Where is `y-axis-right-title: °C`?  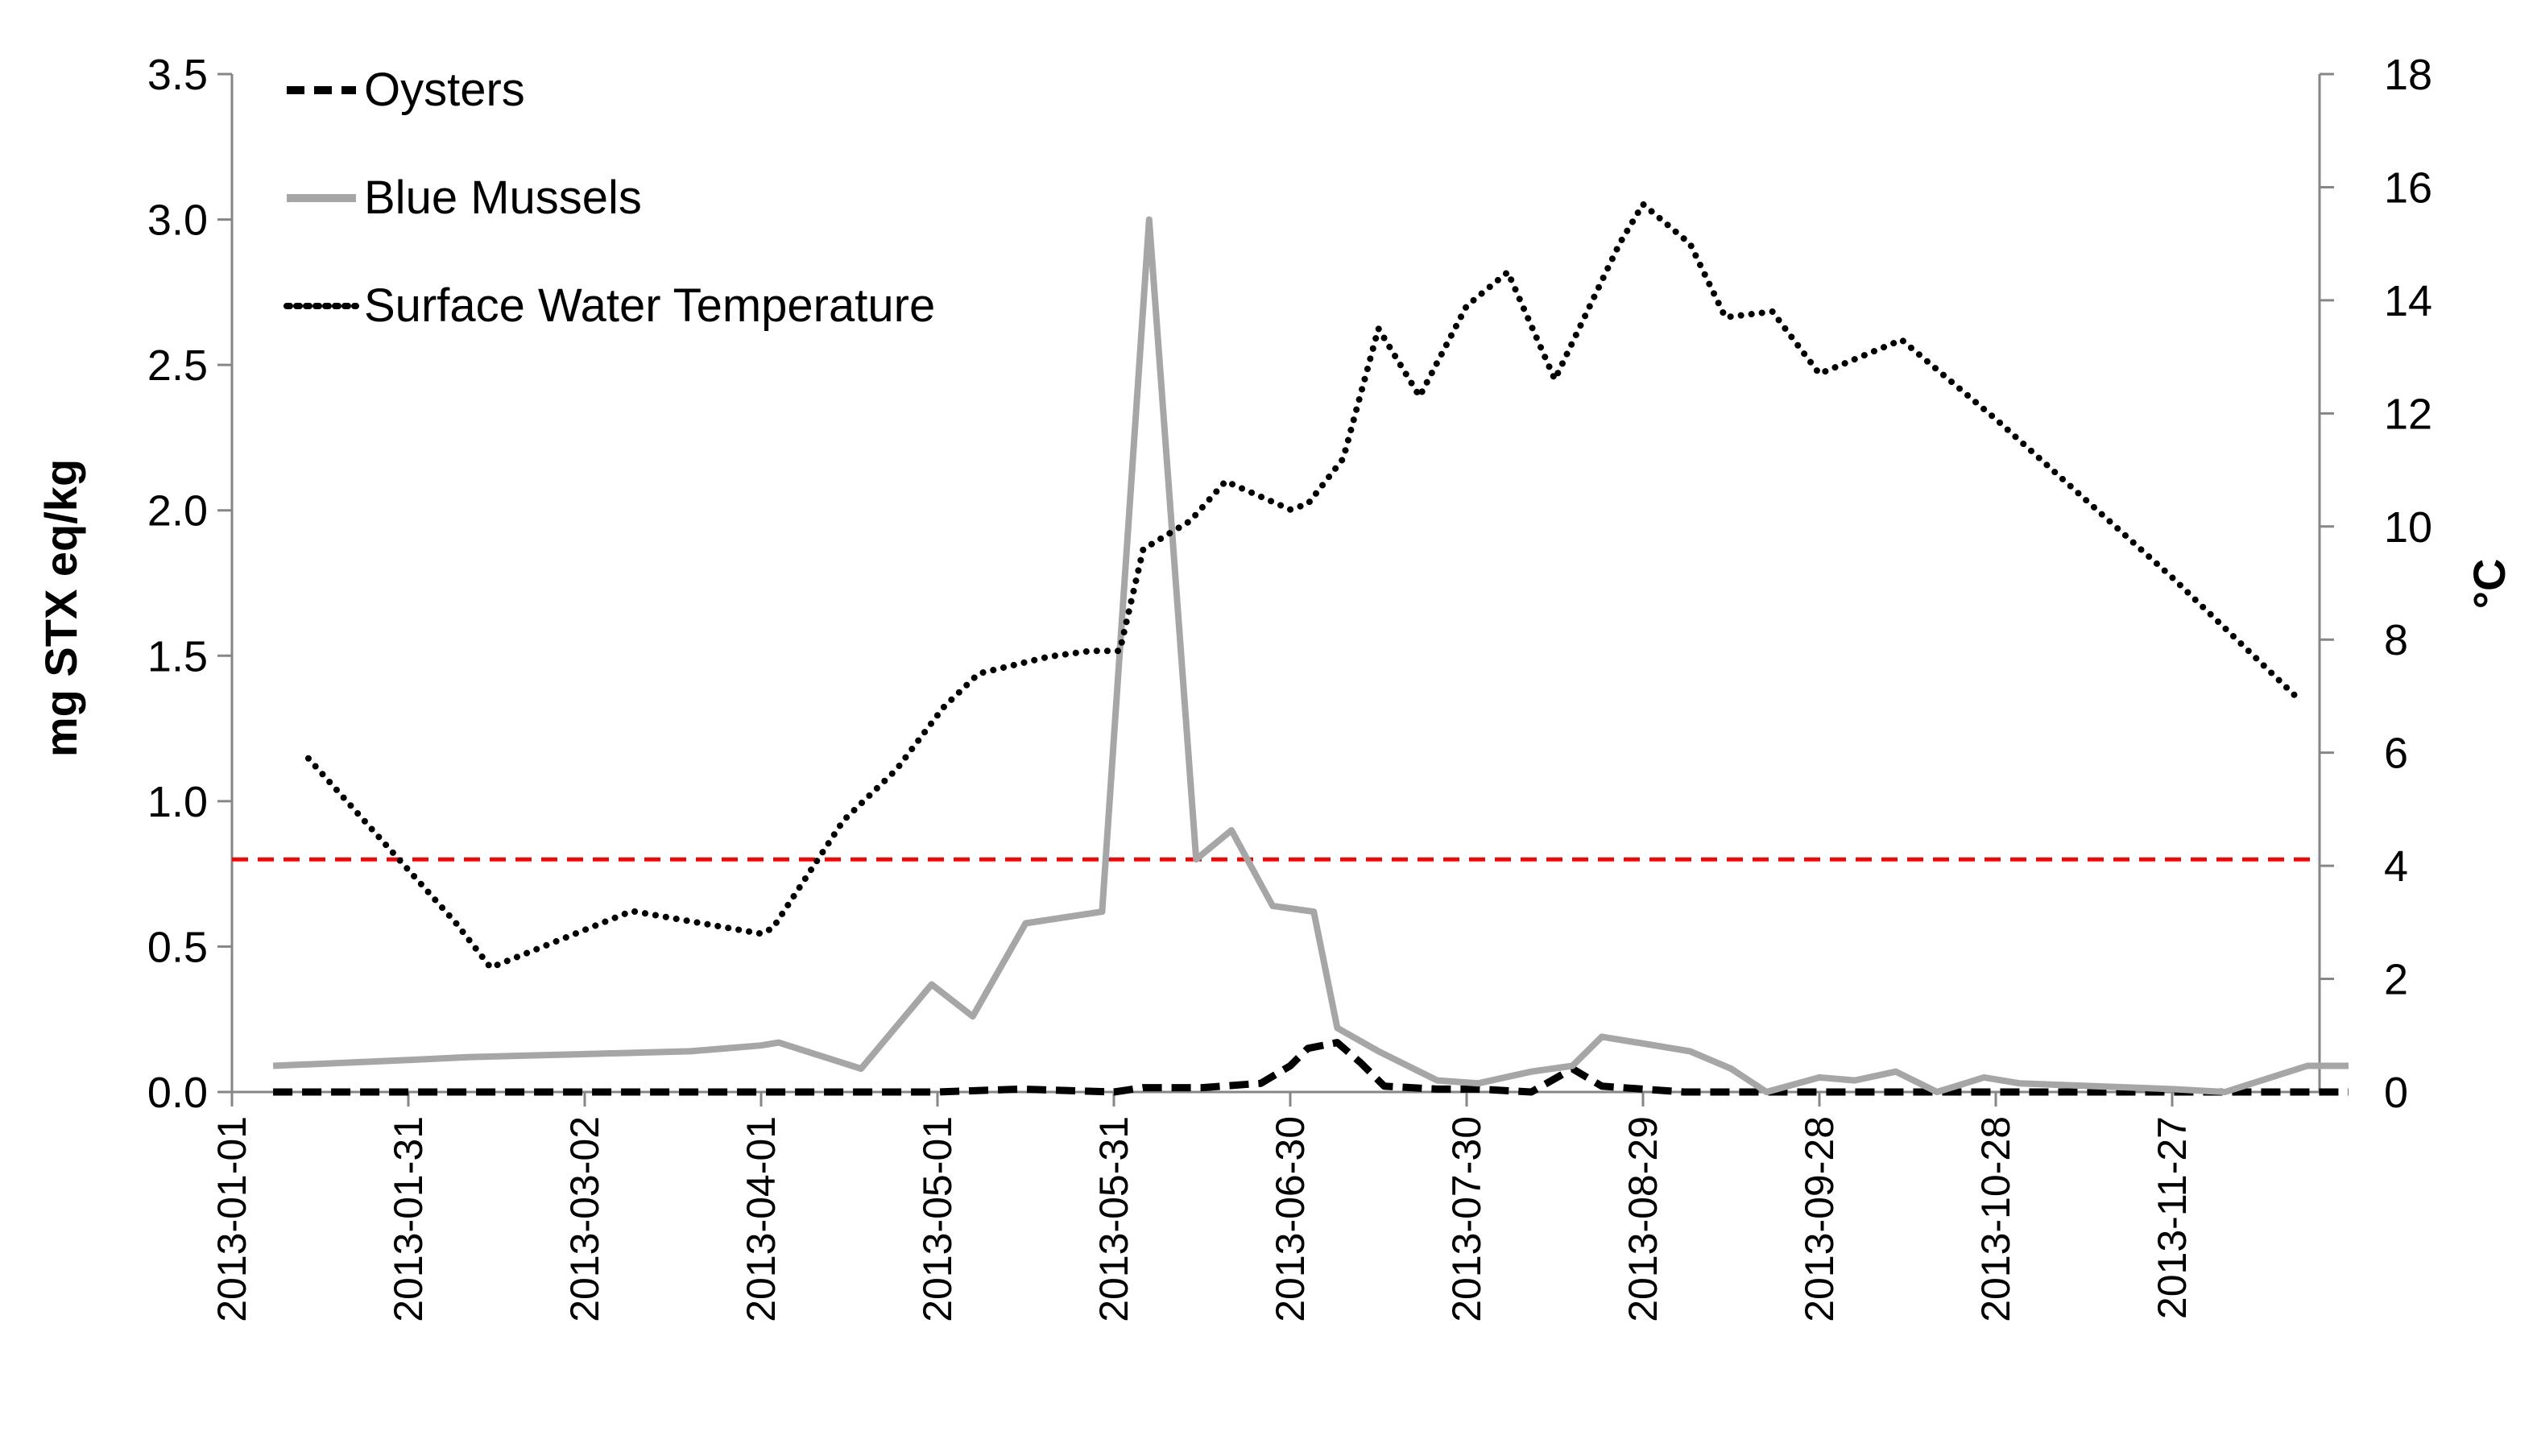 y-axis-right-title: °C is located at coordinates (2489, 585).